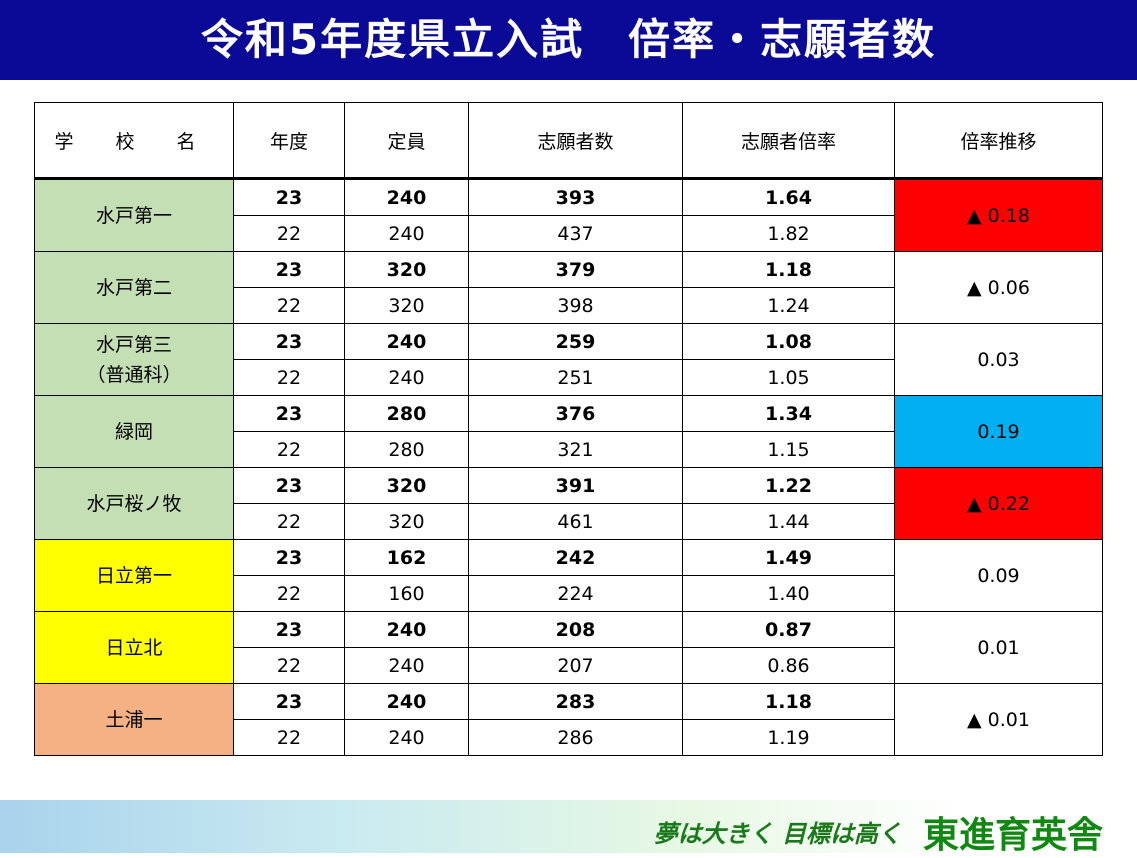 The image size is (1137, 858). Describe the element at coordinates (998, 141) in the screenshot. I see `header-trend: 倍率推移` at that location.